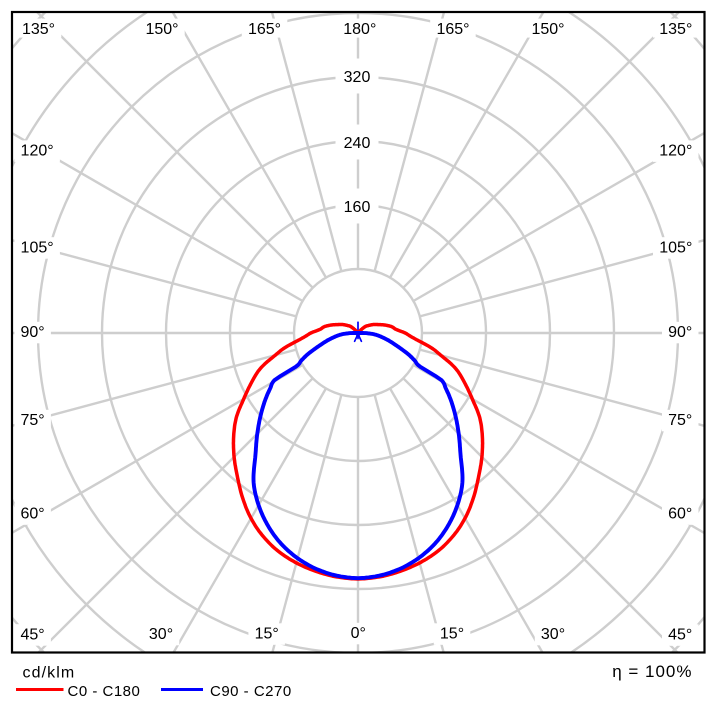 The height and width of the screenshot is (717, 720). Describe the element at coordinates (652, 671) in the screenshot. I see `svg-text: η = 100%` at that location.